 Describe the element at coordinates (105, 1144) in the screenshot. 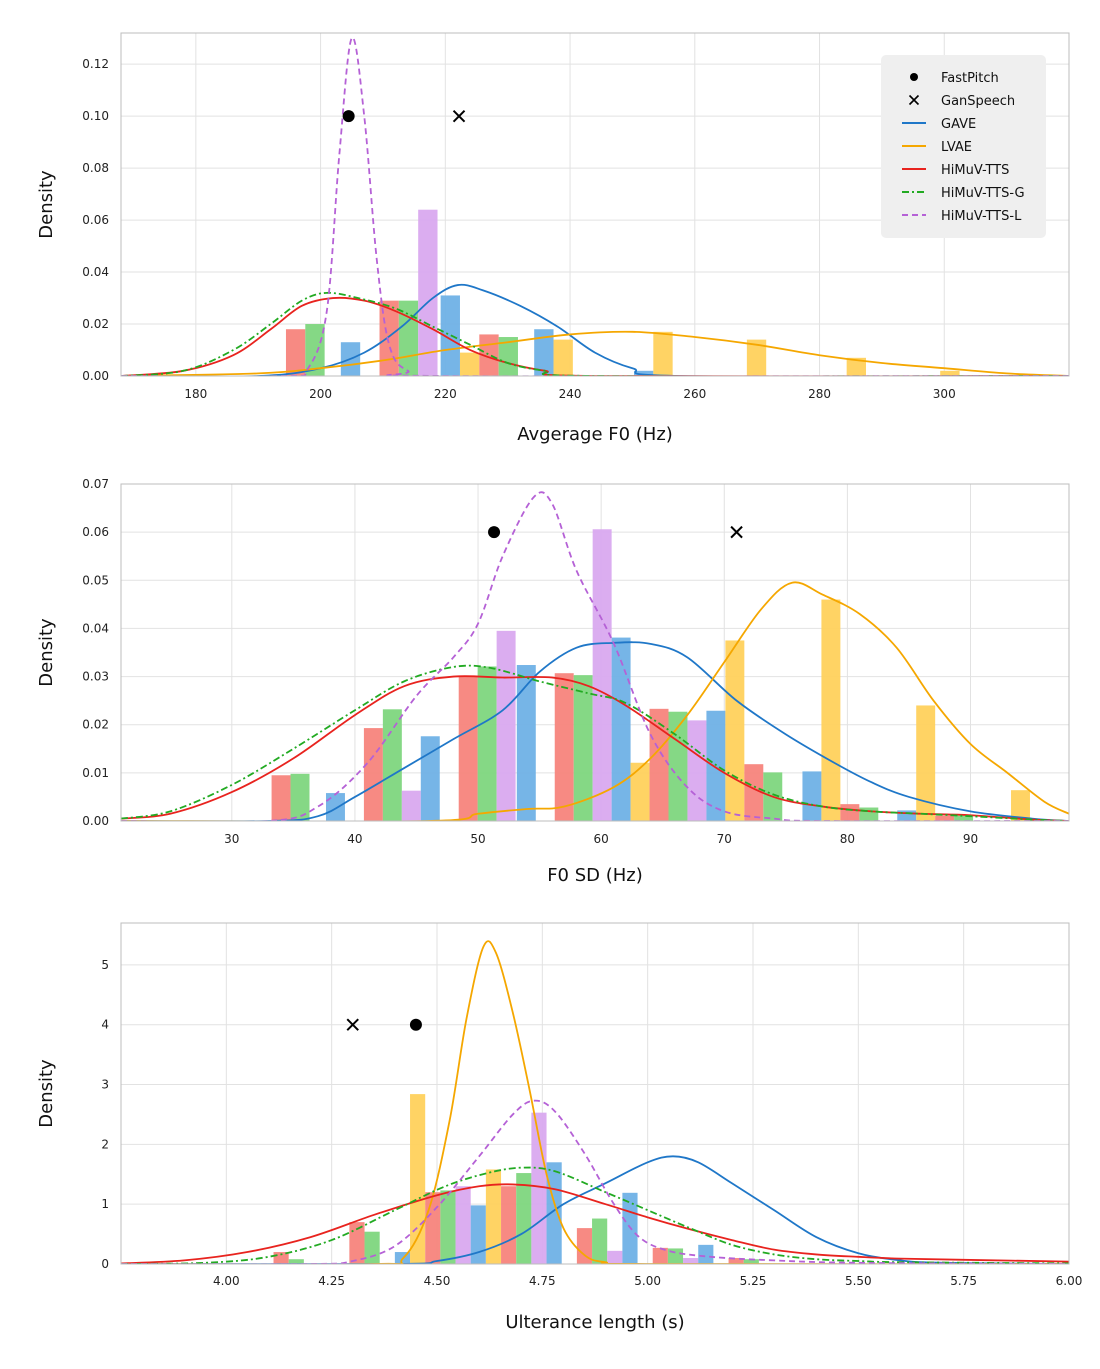

I see `y-tick-label: 2` at that location.